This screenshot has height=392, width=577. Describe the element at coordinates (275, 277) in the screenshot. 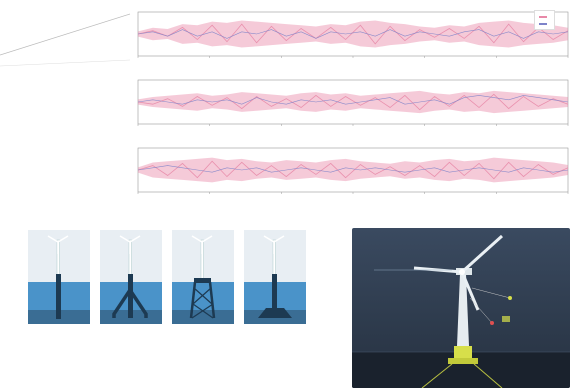

I see `foundation-gravity-base` at that location.